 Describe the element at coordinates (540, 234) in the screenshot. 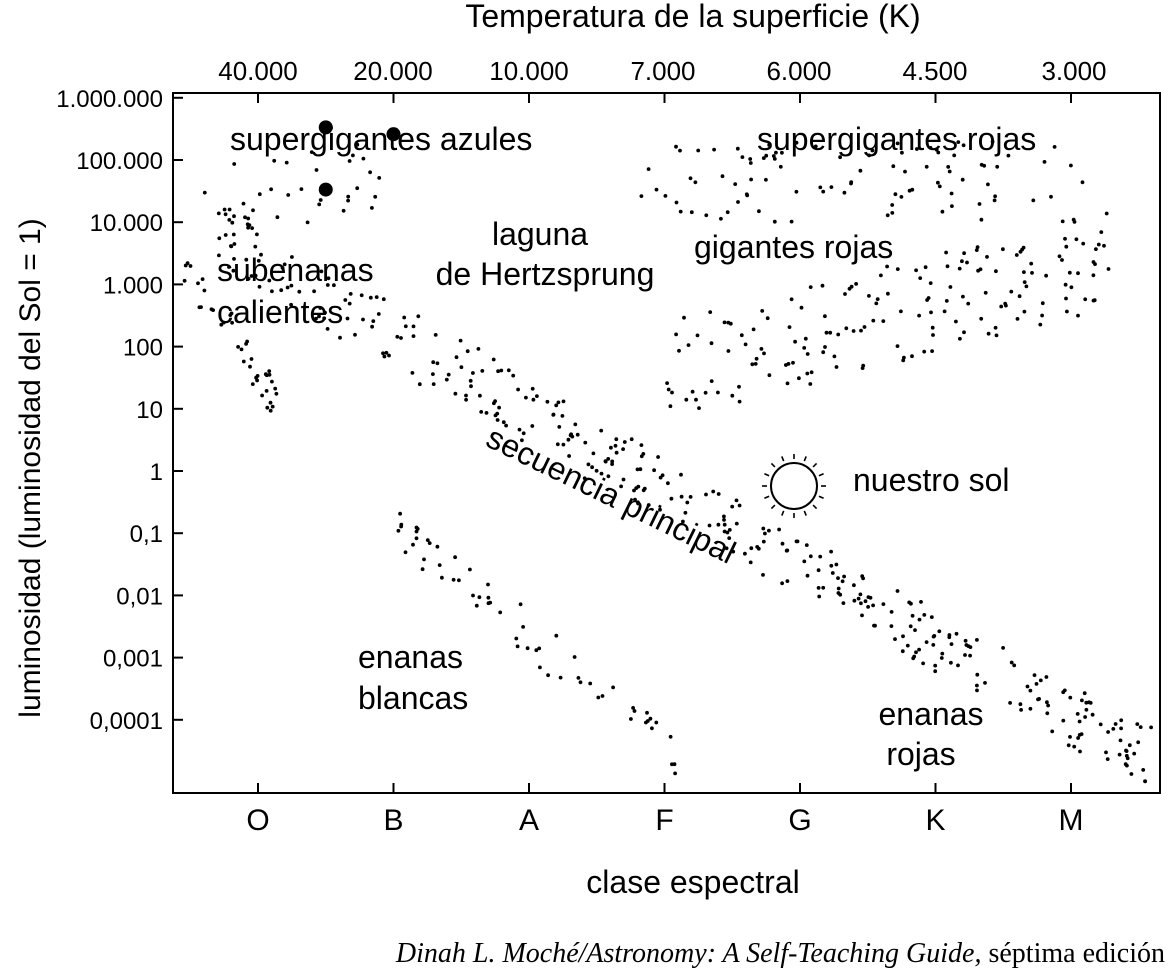

I see `label-laguna: laguna` at that location.